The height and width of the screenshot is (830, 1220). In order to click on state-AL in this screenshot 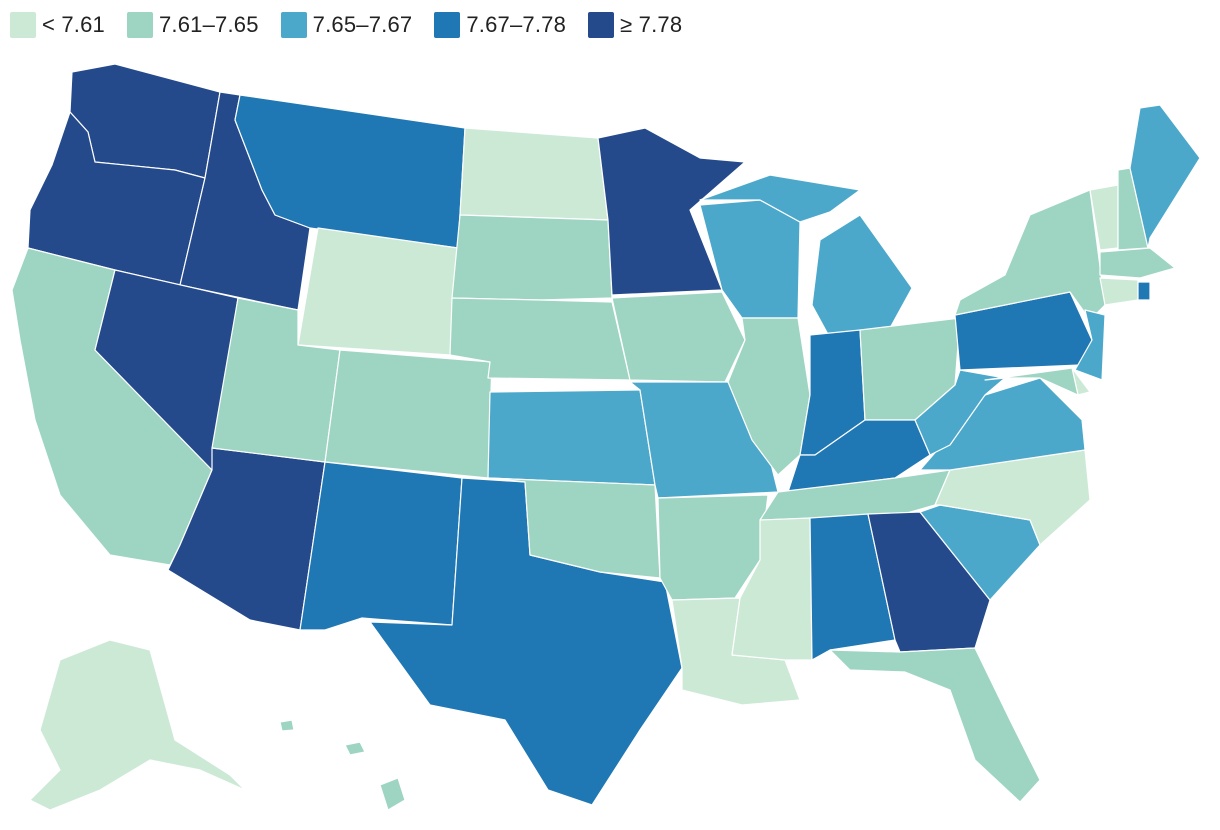, I will do `click(852, 587)`.